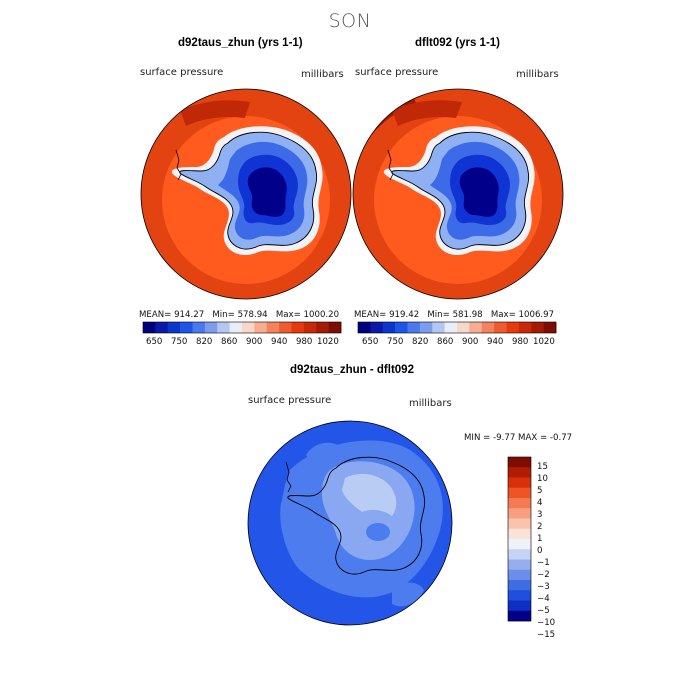  I want to click on colorbar3-tick: −4, so click(543, 599).